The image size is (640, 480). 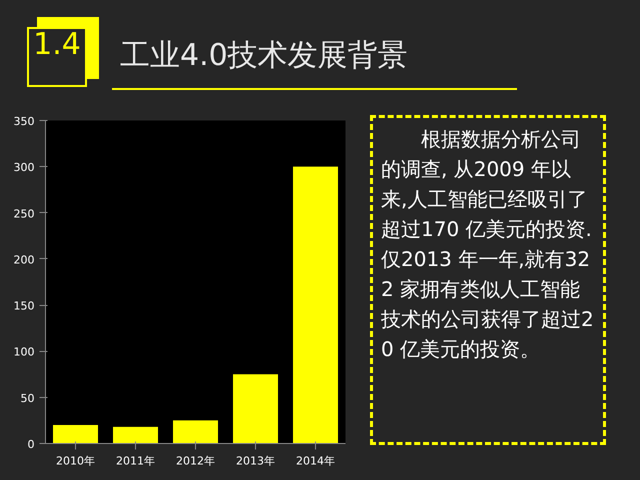 What do you see at coordinates (24, 213) in the screenshot?
I see `y-tick-label: 250` at bounding box center [24, 213].